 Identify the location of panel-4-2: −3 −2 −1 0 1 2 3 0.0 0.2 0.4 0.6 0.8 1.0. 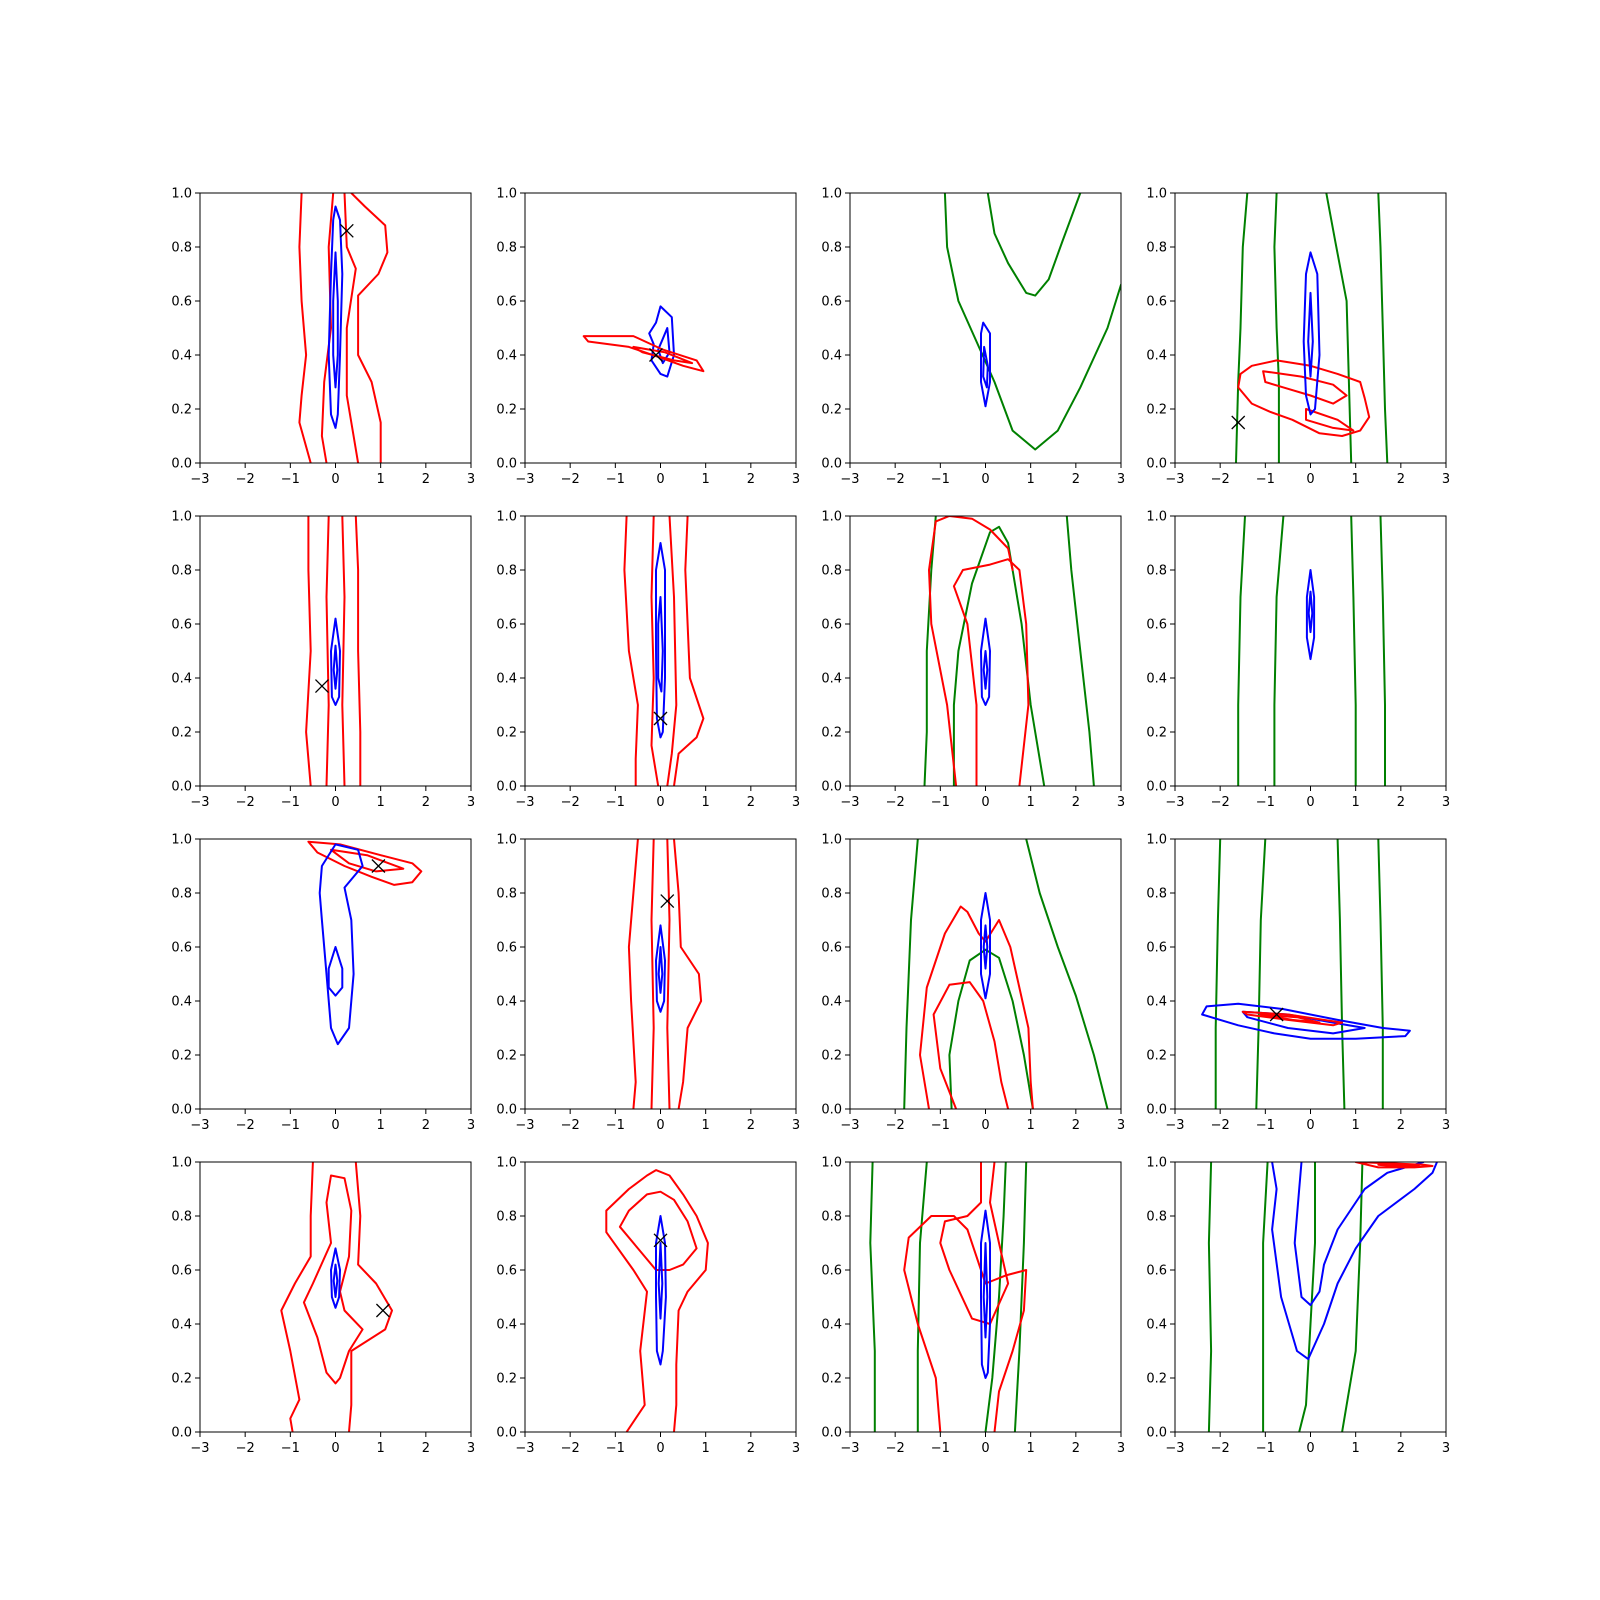
(648, 1306).